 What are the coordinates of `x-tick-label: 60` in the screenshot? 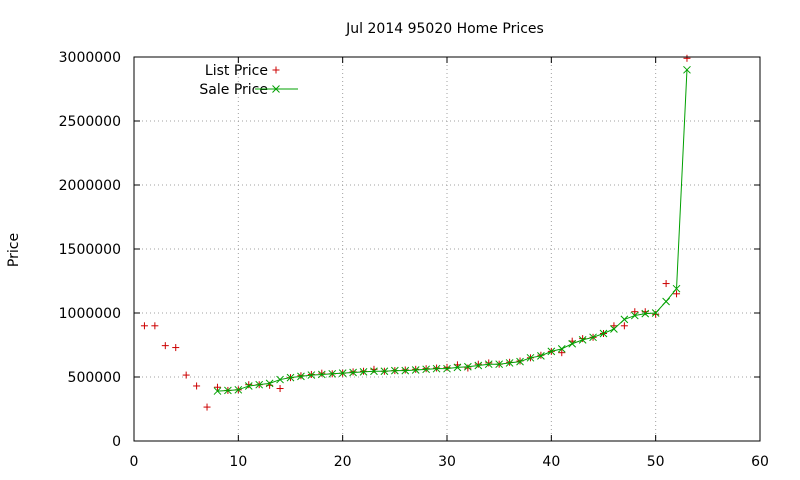 It's located at (760, 462).